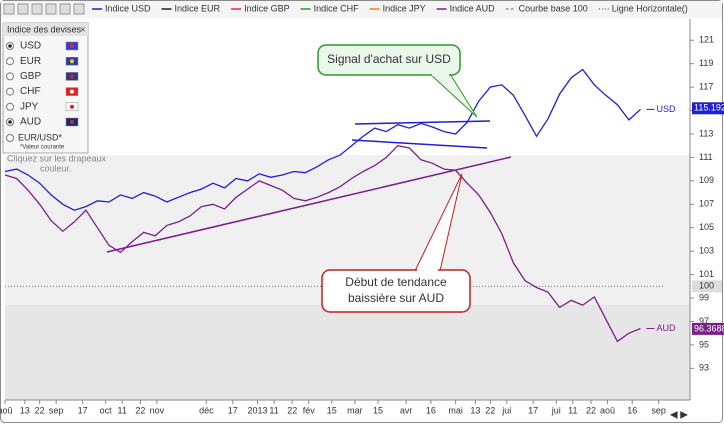 This screenshot has height=424, width=724. Describe the element at coordinates (106, 410) in the screenshot. I see `x-tick-label: oct` at that location.